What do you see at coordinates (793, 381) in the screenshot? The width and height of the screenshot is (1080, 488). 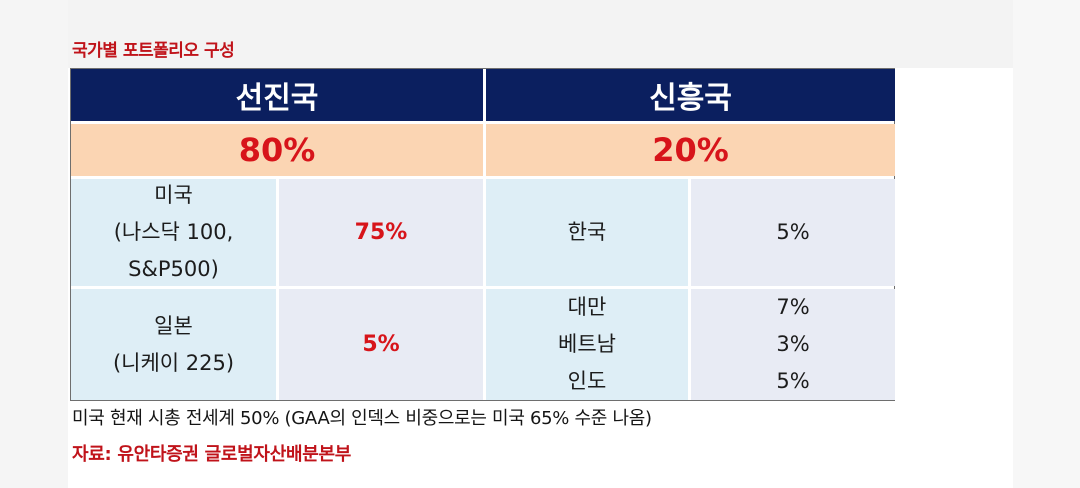 I see `weight-value: 5%` at bounding box center [793, 381].